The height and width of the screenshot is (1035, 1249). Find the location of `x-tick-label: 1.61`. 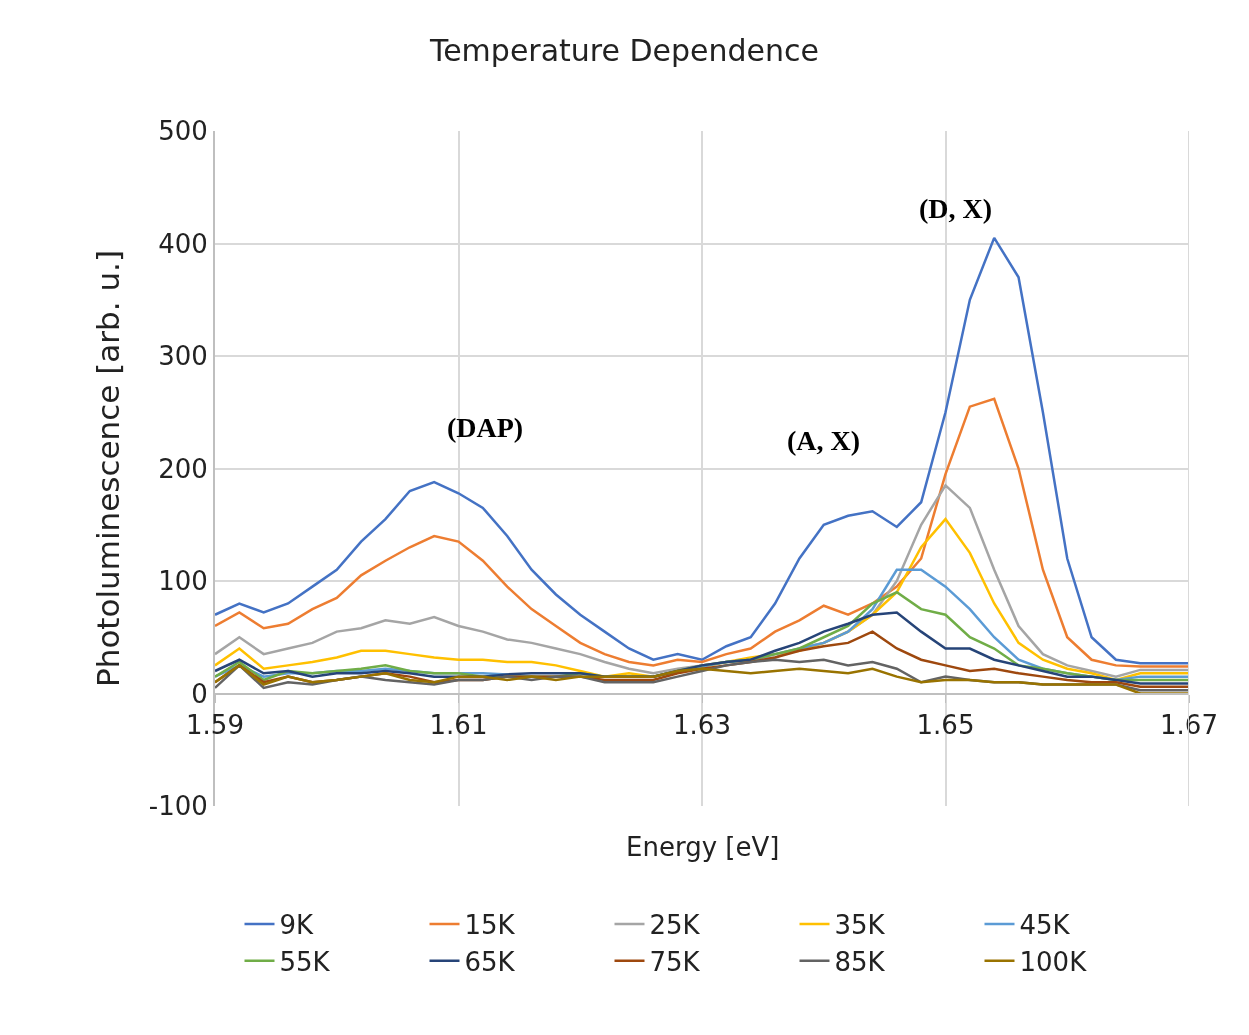

x-tick-label: 1.61 is located at coordinates (458, 724).